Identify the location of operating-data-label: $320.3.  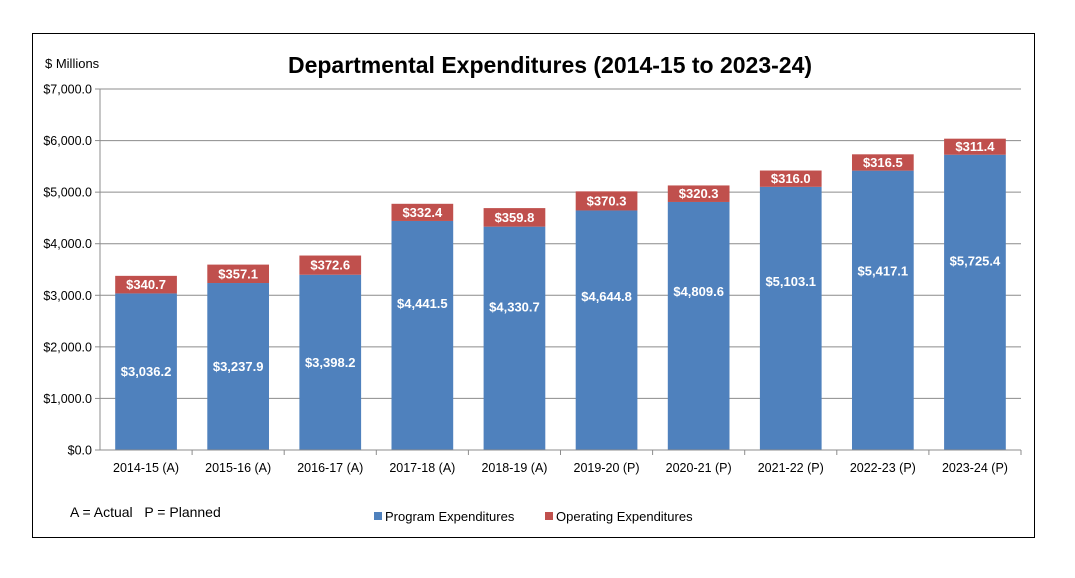
(699, 193).